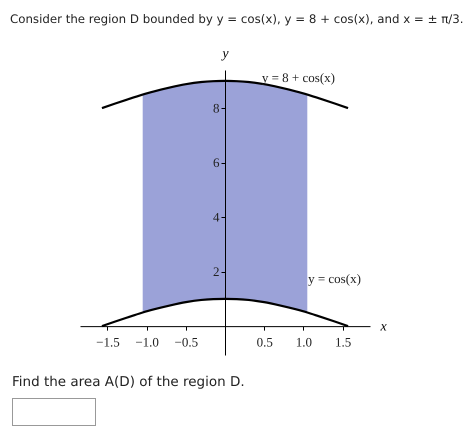 The width and height of the screenshot is (474, 438). I want to click on annotation: y = cos(x), so click(334, 278).